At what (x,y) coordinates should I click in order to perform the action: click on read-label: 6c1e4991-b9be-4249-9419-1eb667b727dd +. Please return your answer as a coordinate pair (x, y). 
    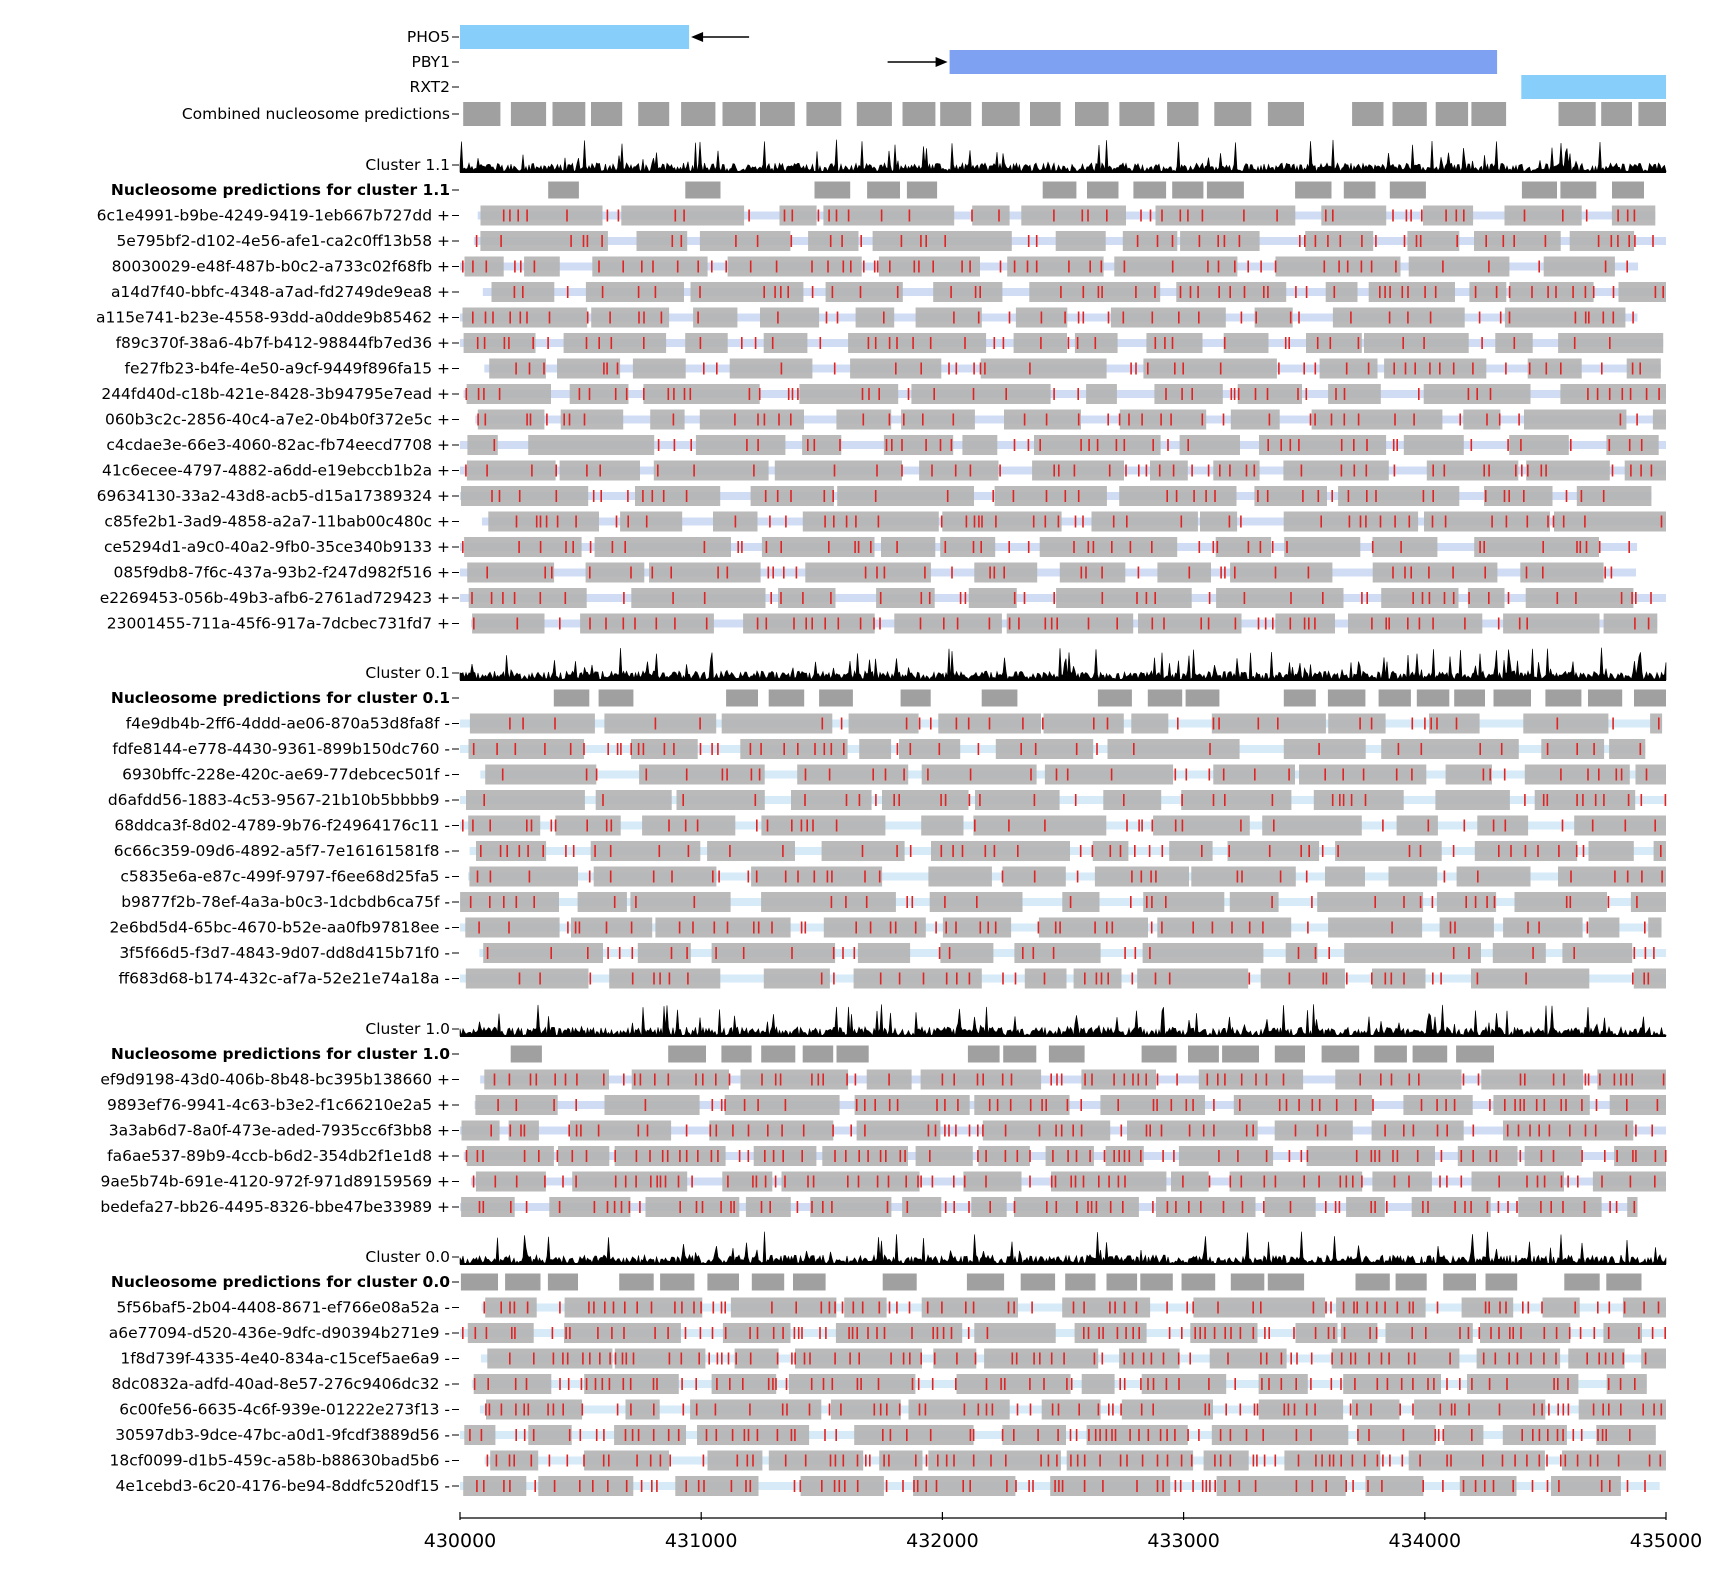
    Looking at the image, I should click on (273, 216).